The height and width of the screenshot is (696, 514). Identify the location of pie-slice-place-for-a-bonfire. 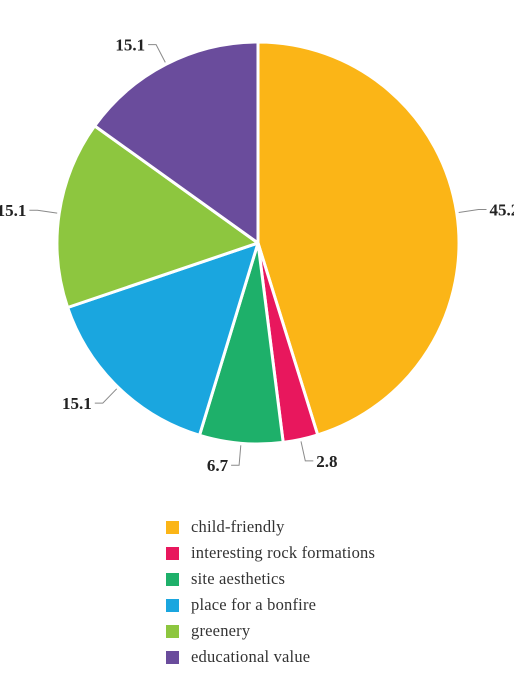
(163, 339).